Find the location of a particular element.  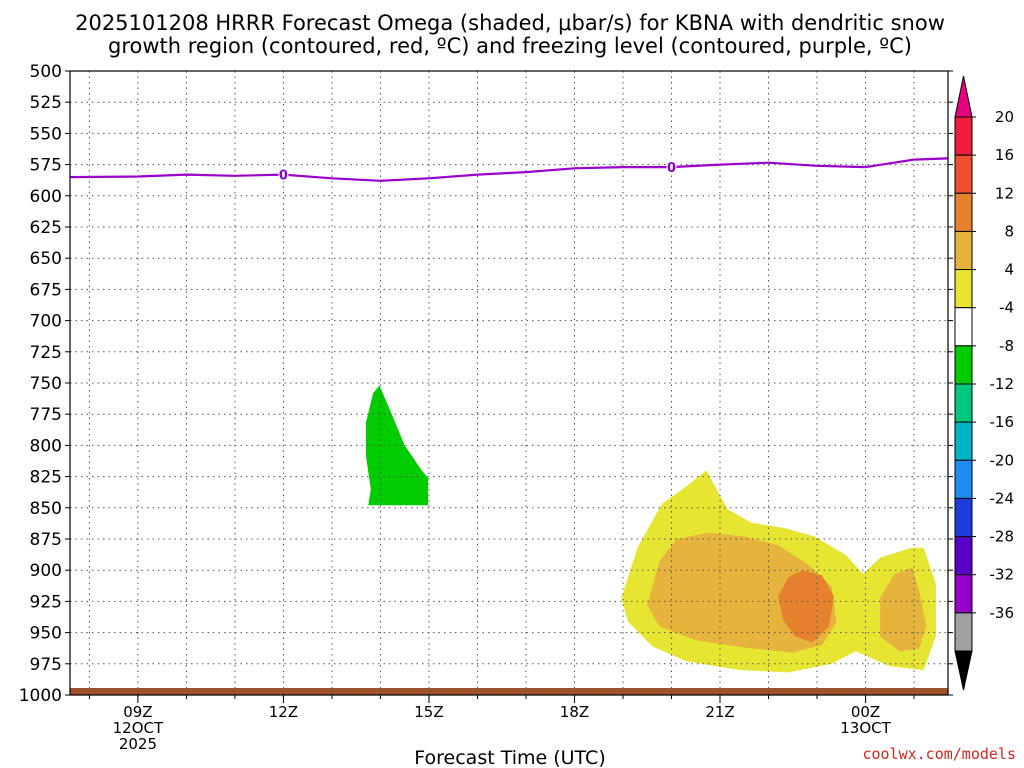

x-tick-label-24-1: 13OCT is located at coordinates (865, 728).